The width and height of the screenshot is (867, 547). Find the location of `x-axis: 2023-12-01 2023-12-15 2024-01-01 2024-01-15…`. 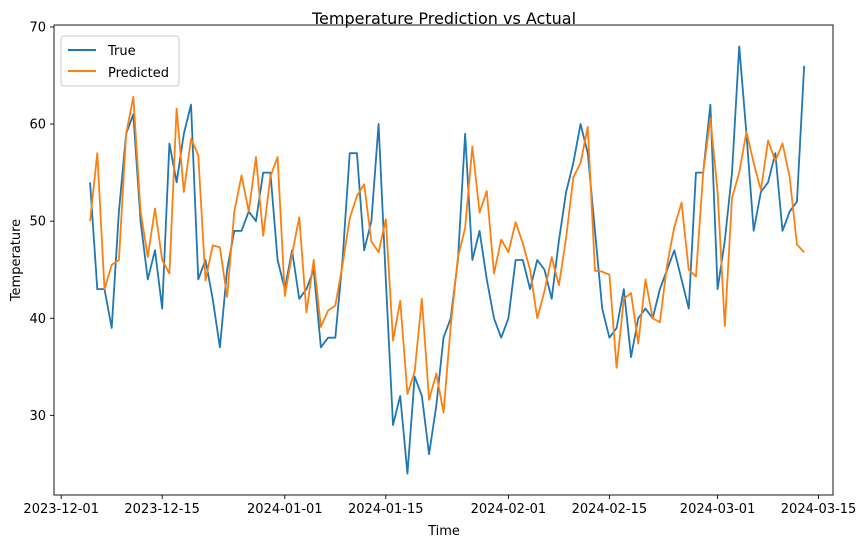

x-axis: 2023-12-01 2023-12-15 2024-01-01 2024-01-15… is located at coordinates (439, 506).